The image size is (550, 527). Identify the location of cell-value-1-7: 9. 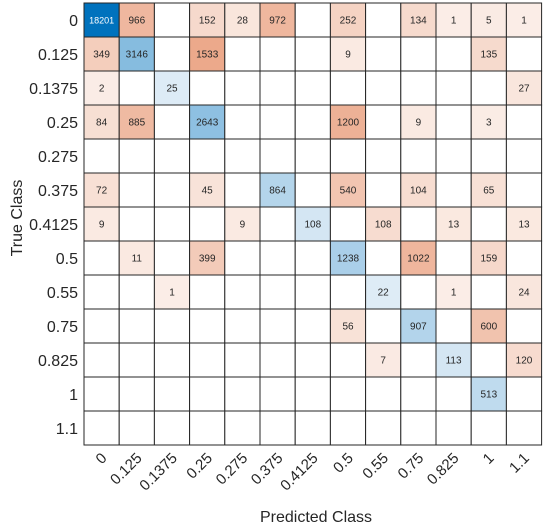
(348, 55).